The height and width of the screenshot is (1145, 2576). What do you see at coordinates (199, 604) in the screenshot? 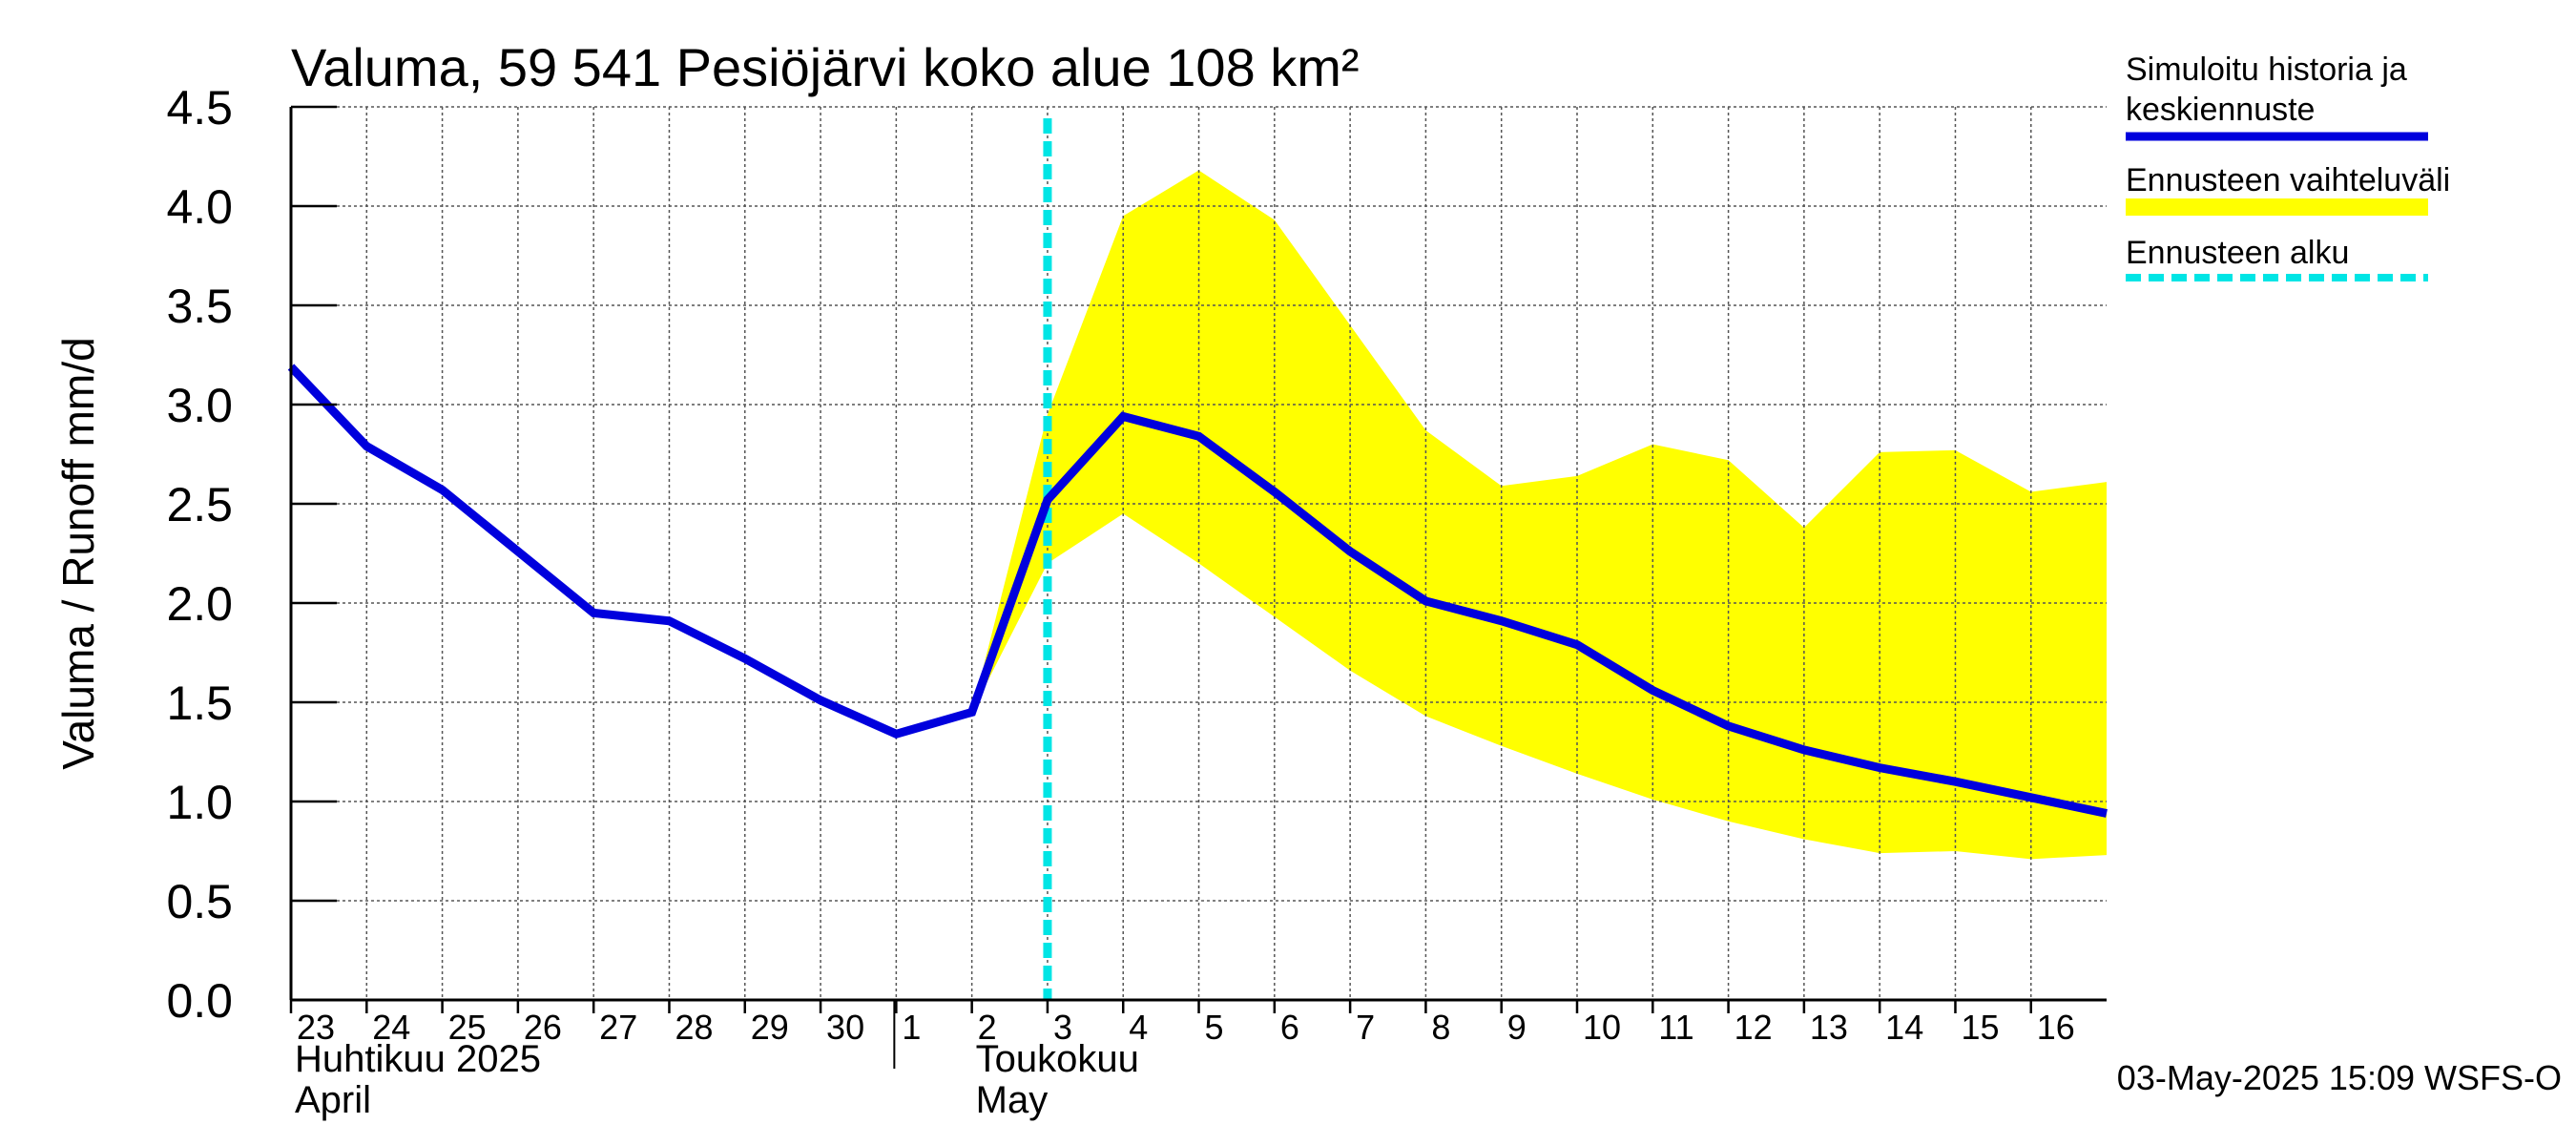
I see `y-tick-label: 2.0` at bounding box center [199, 604].